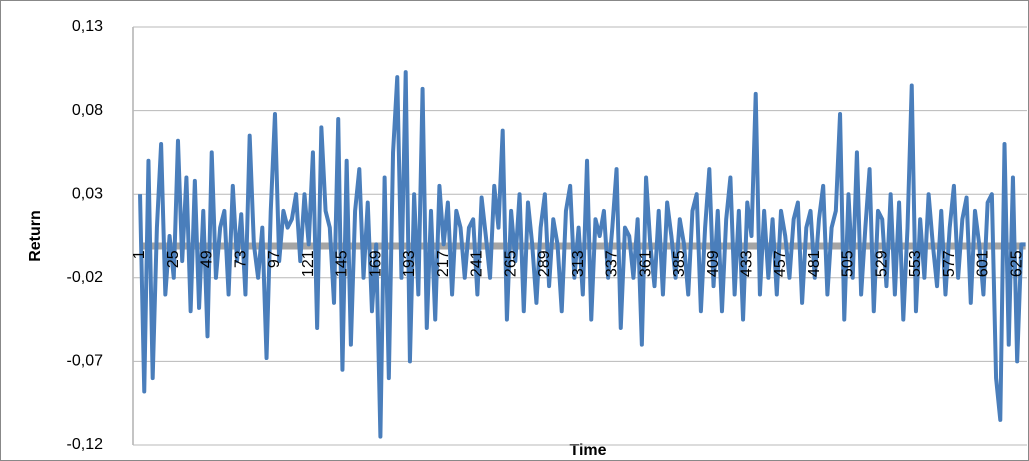 The height and width of the screenshot is (461, 1029). Describe the element at coordinates (983, 263) in the screenshot. I see `x-tick-label: 601` at that location.